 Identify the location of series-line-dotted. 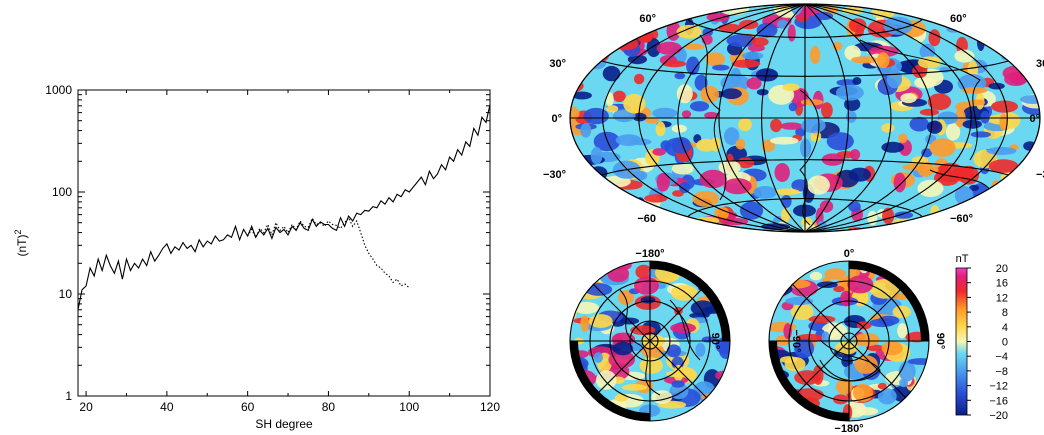
(328, 252).